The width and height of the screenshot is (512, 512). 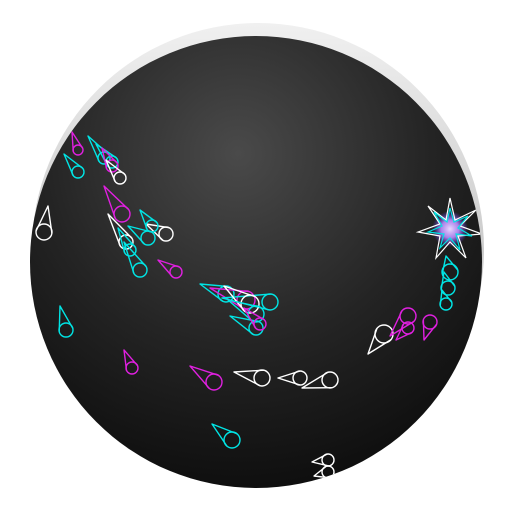 I want to click on starburst-shape, so click(x=448, y=229).